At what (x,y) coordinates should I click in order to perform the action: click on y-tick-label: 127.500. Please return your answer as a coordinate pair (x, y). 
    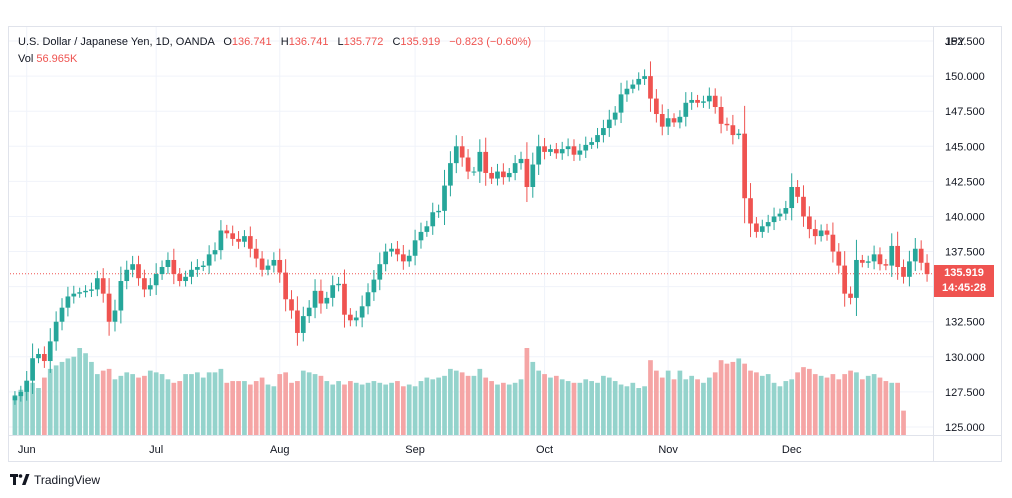
    Looking at the image, I should click on (965, 393).